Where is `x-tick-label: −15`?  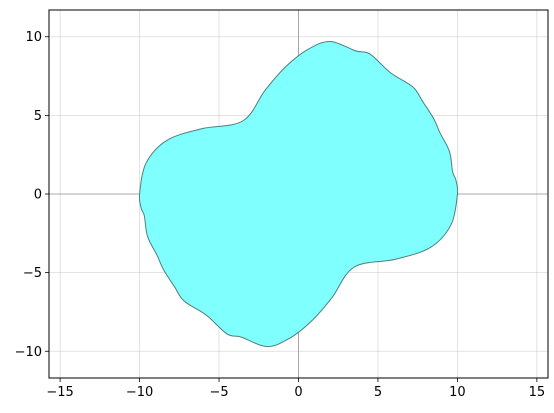
x-tick-label: −15 is located at coordinates (59, 392).